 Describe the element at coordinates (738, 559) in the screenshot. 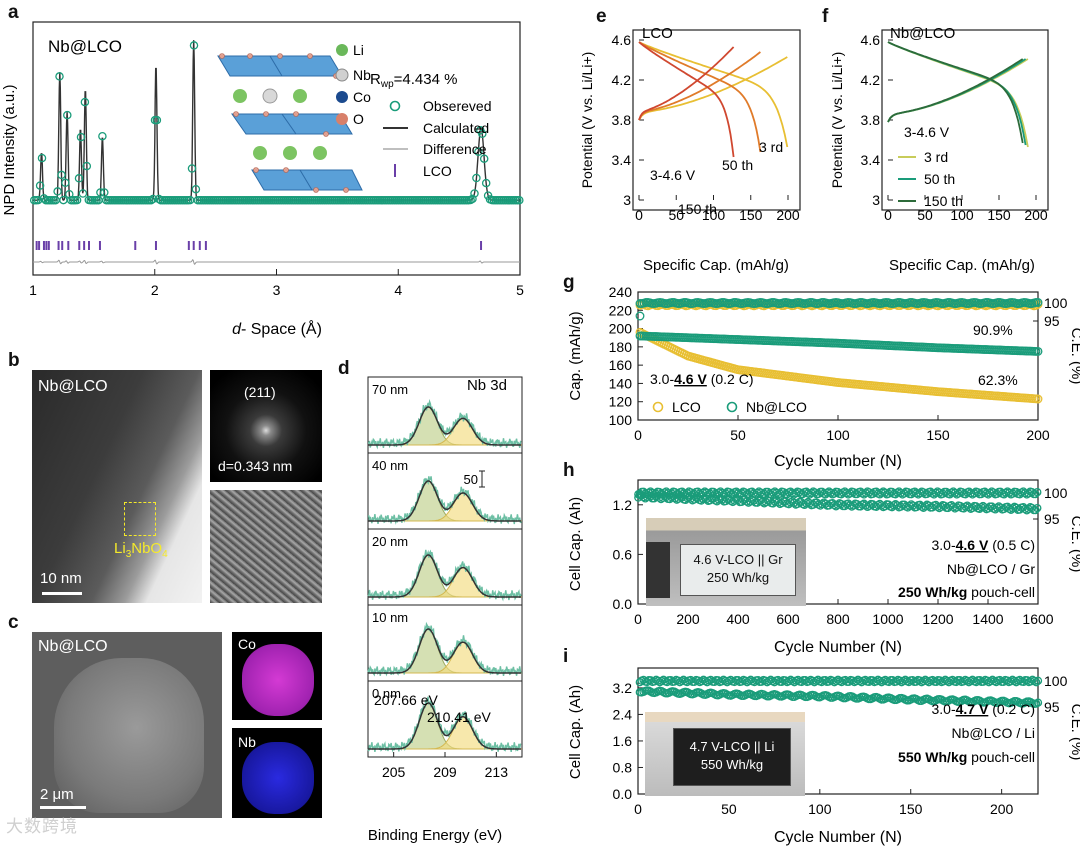

I see `gr-pouch-line1: 4.6 V-LCO || Gr` at that location.